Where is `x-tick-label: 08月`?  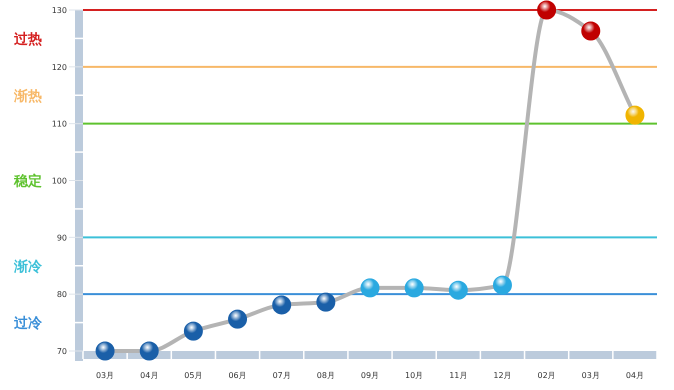
x-tick-label: 08月 is located at coordinates (325, 375).